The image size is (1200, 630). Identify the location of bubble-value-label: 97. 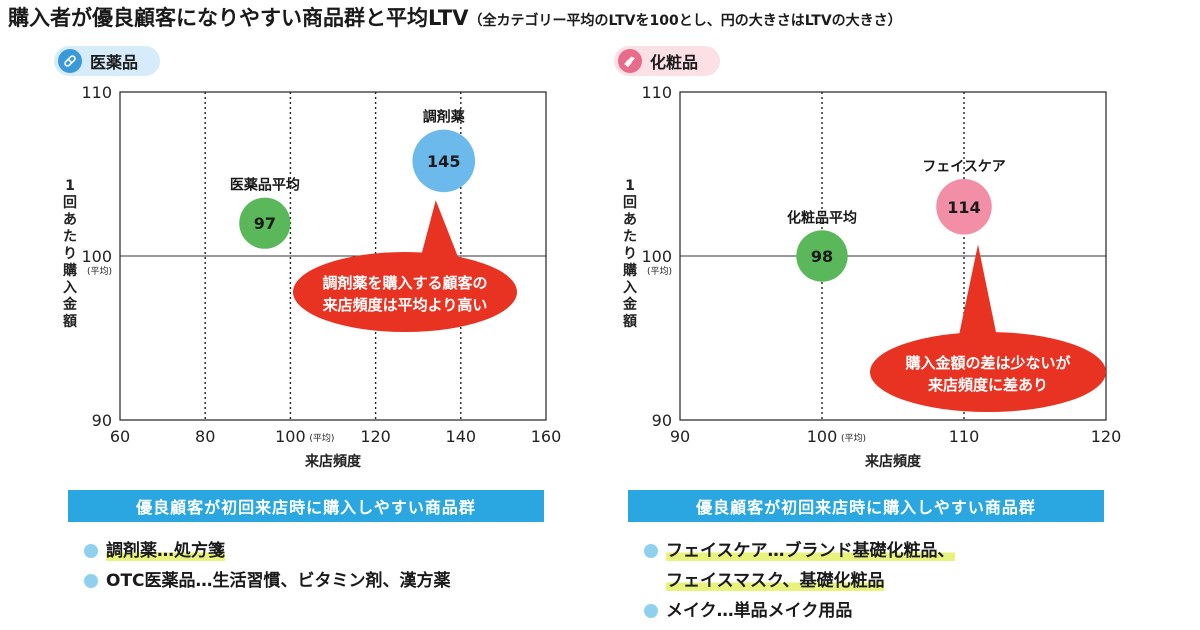
(265, 223).